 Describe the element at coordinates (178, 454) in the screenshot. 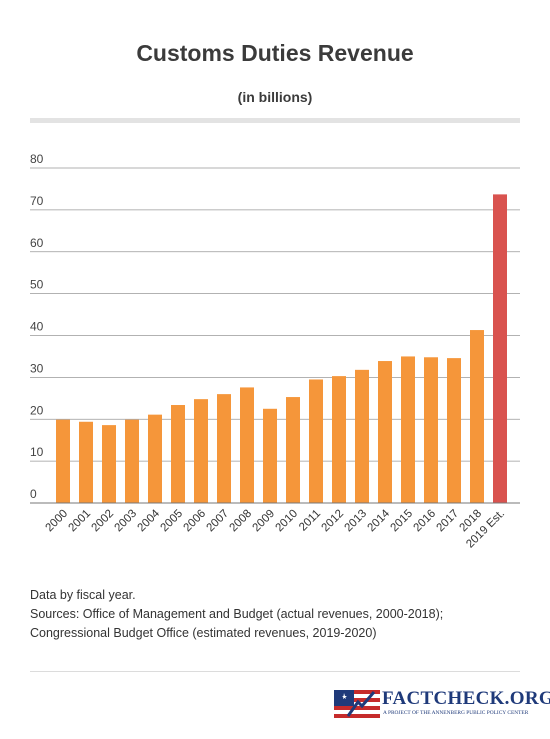

I see `bar-2005` at that location.